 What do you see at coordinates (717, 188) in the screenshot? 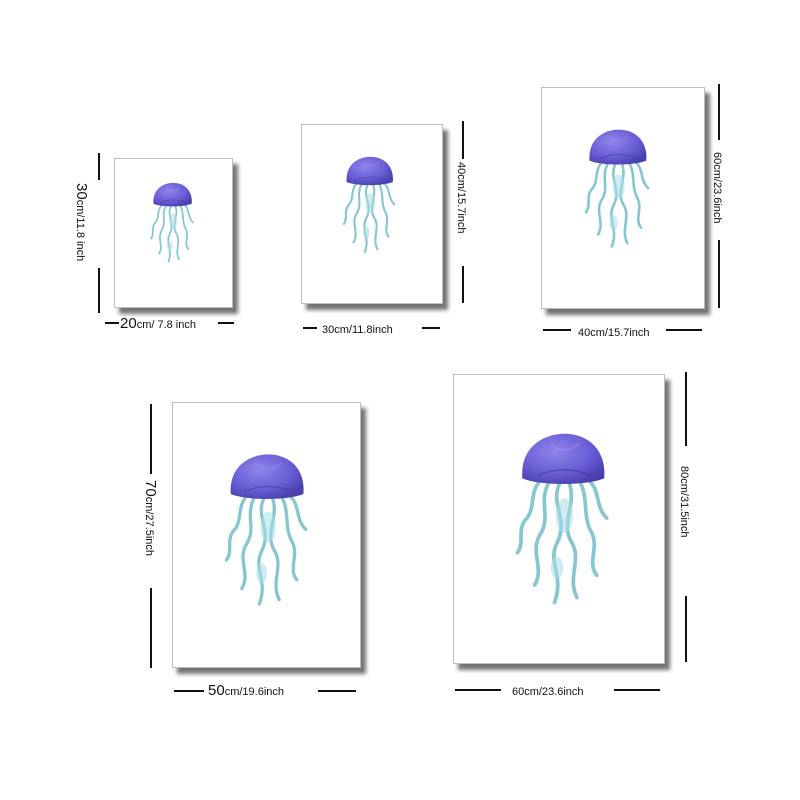
I see `height-dimension-label: 60cm/23.6inch` at bounding box center [717, 188].